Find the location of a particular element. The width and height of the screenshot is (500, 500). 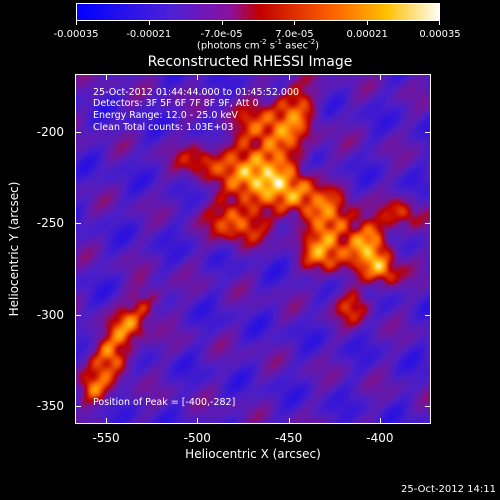

y-tick-label: -350 is located at coordinates (50, 405).